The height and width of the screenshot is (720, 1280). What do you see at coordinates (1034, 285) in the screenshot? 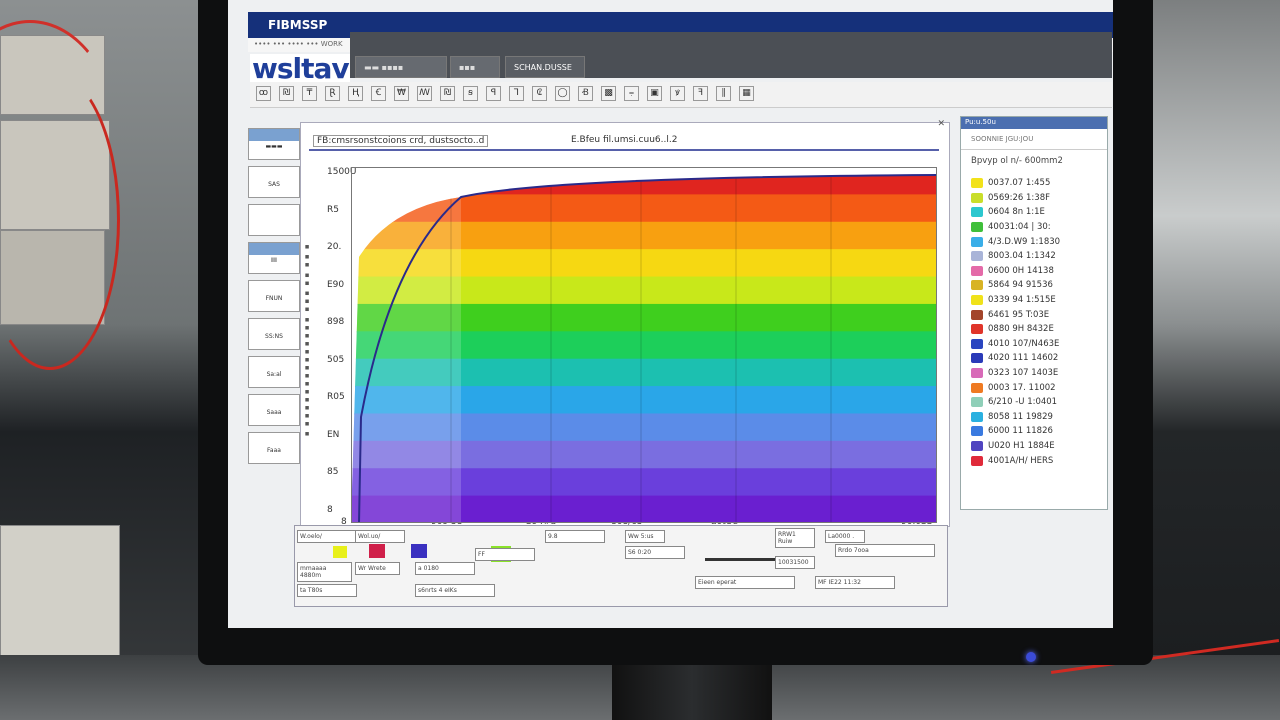
I see `legend-item: 5864 94 91536` at bounding box center [1034, 285].